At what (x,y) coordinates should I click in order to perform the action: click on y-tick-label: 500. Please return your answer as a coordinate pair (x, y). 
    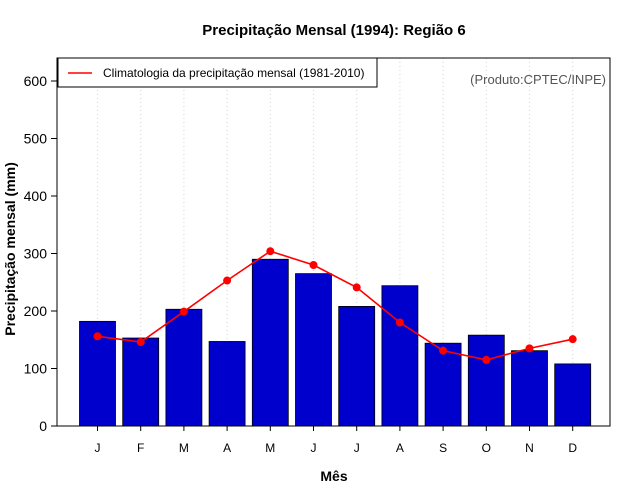
    Looking at the image, I should click on (36, 139).